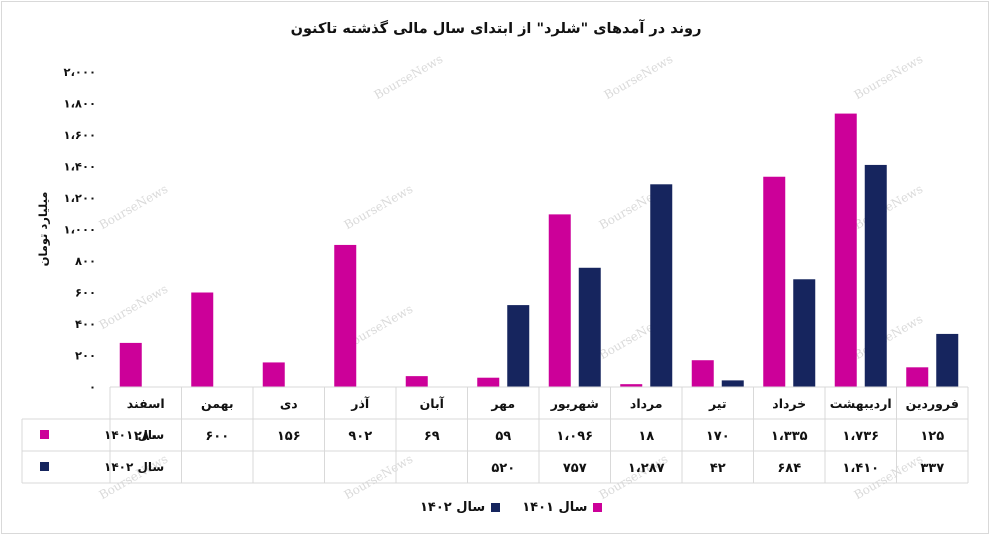 The image size is (992, 537). Describe the element at coordinates (217, 403) in the screenshot. I see `x-category-label: بهمن` at that location.